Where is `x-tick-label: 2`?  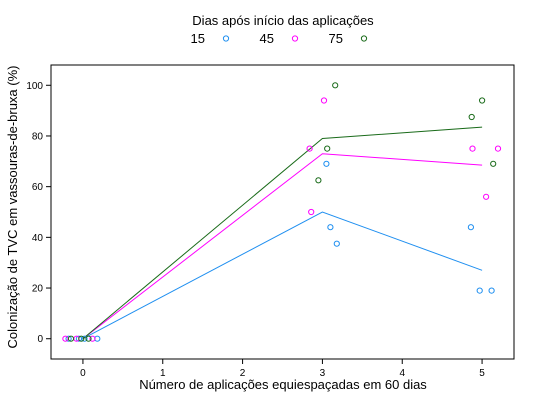 x-tick-label: 2 is located at coordinates (243, 373).